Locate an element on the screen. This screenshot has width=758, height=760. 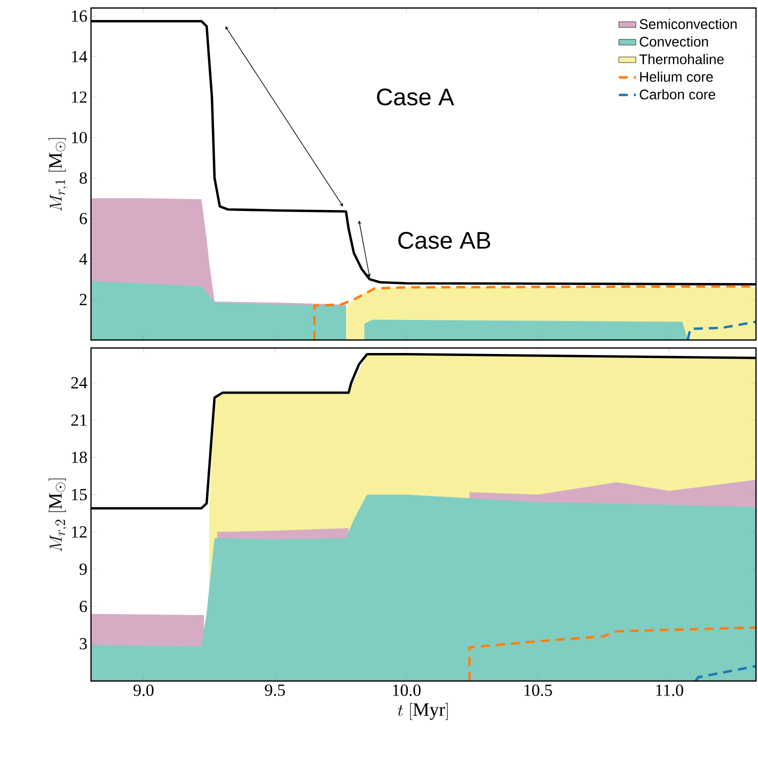
annotation: Case AB is located at coordinates (444, 240).